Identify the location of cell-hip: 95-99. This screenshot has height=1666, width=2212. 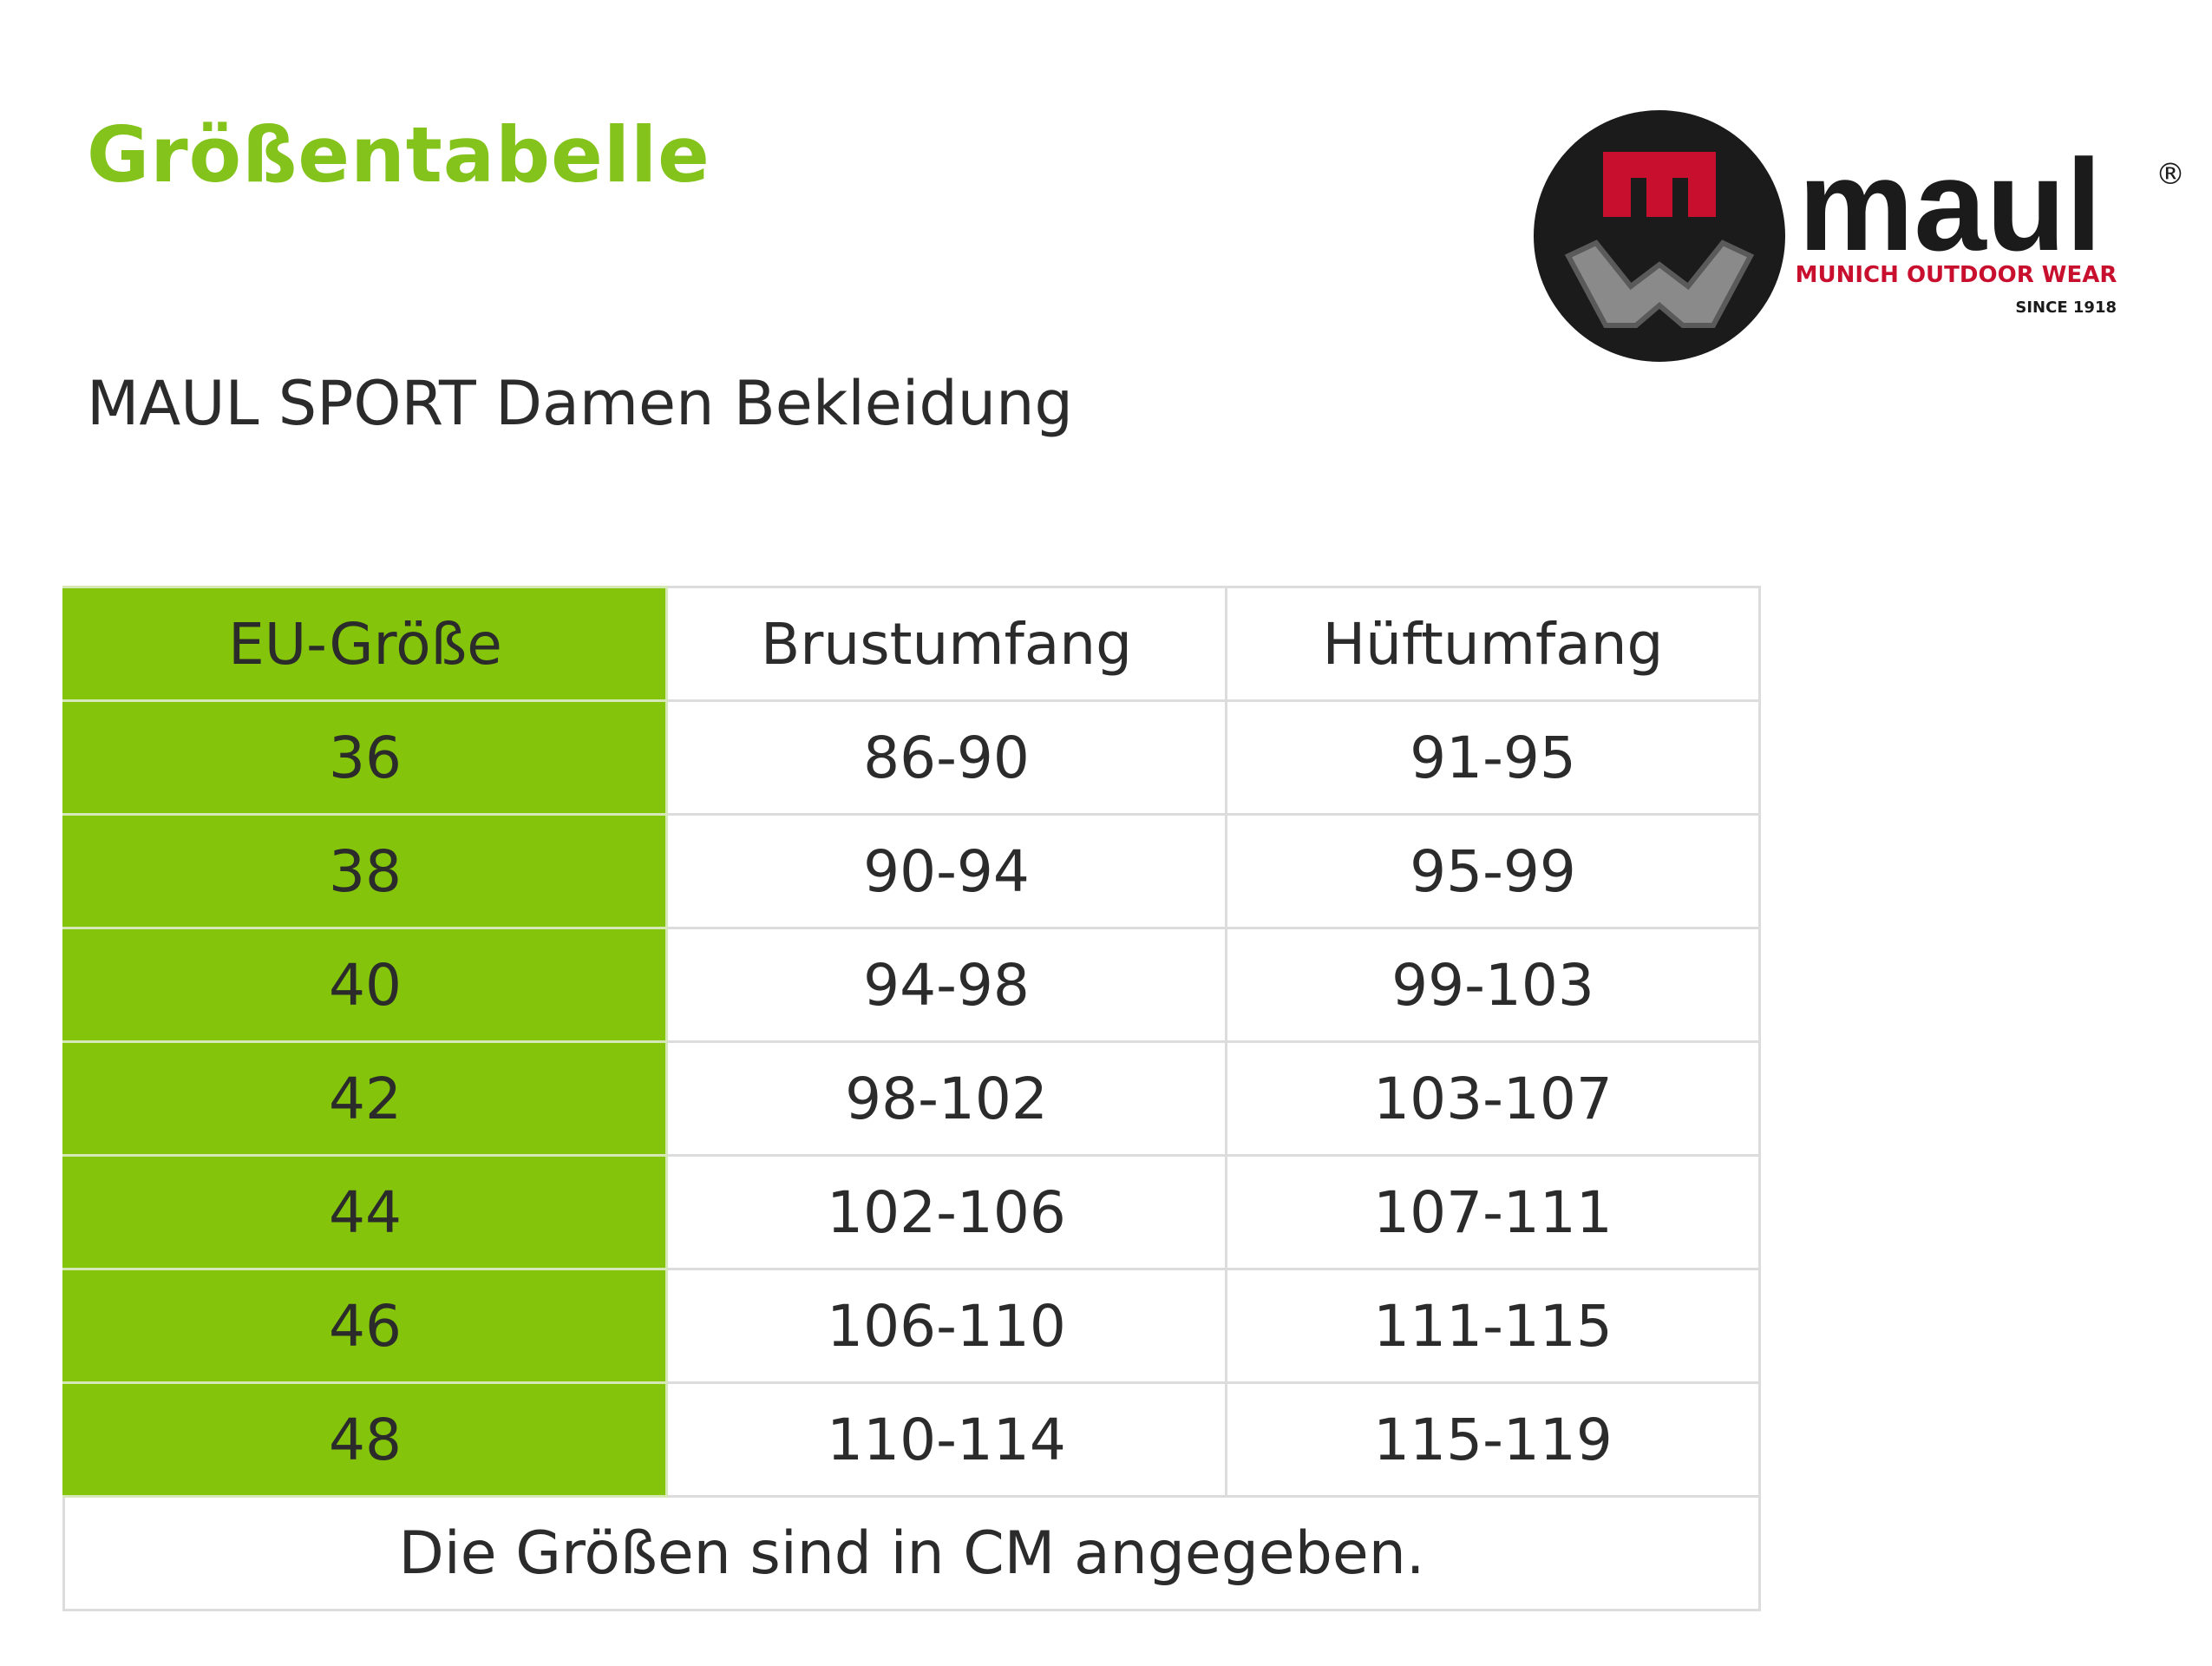
(1493, 871).